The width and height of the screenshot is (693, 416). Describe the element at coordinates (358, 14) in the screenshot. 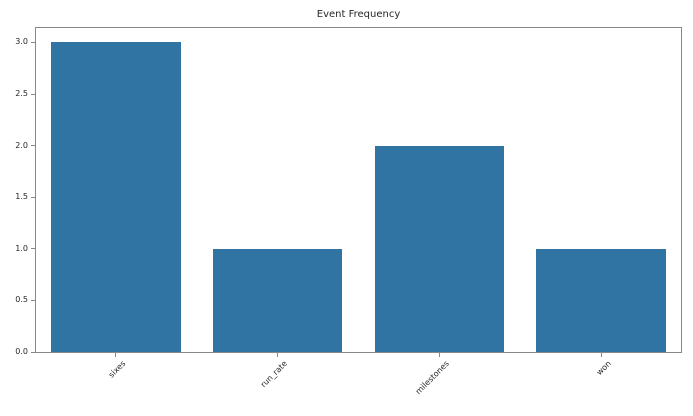

I see `chart-title: Event Frequency` at that location.